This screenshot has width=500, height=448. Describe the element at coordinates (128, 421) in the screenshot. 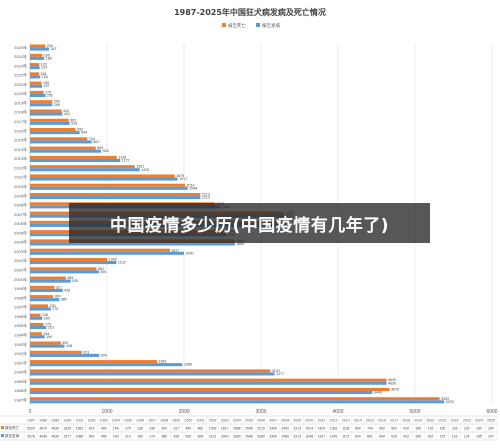

I see `table-year: 1995` at that location.